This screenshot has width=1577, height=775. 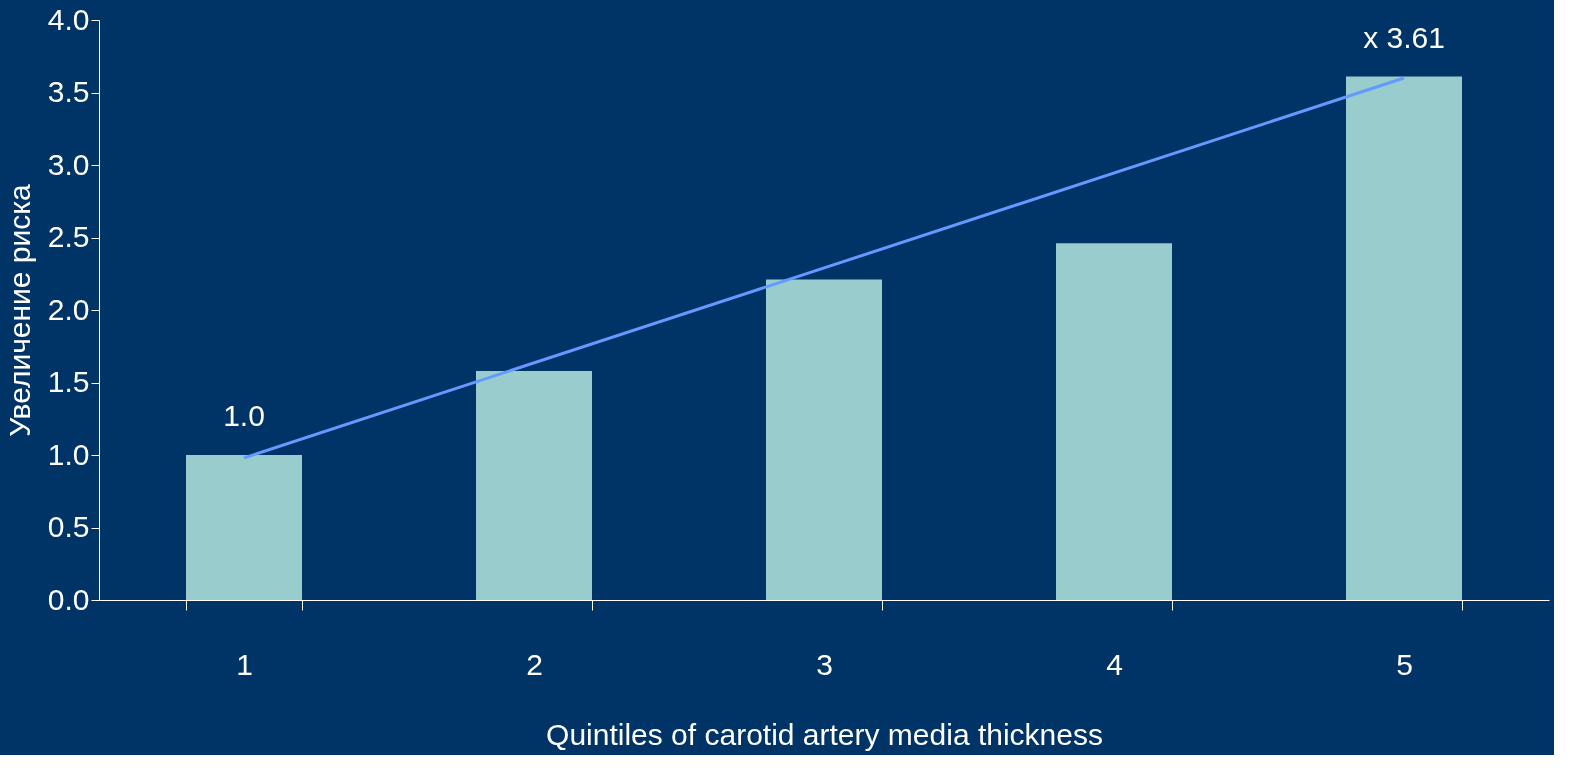 I want to click on y-tick-label: 4.0, so click(x=68, y=19).